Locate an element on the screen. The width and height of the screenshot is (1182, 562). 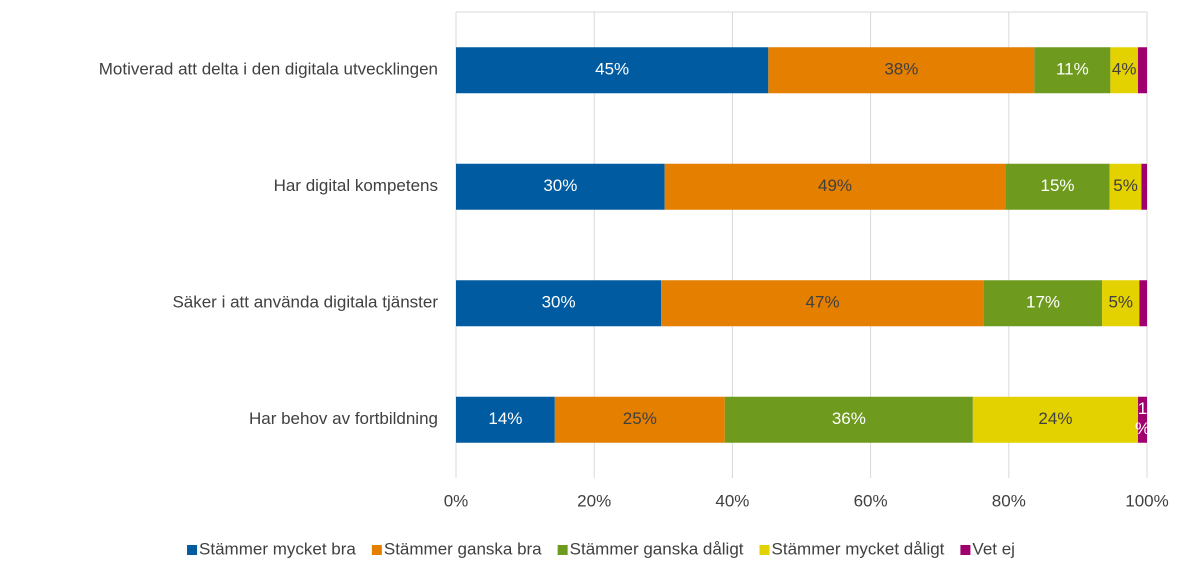
x-tick-label: 60% is located at coordinates (871, 500).